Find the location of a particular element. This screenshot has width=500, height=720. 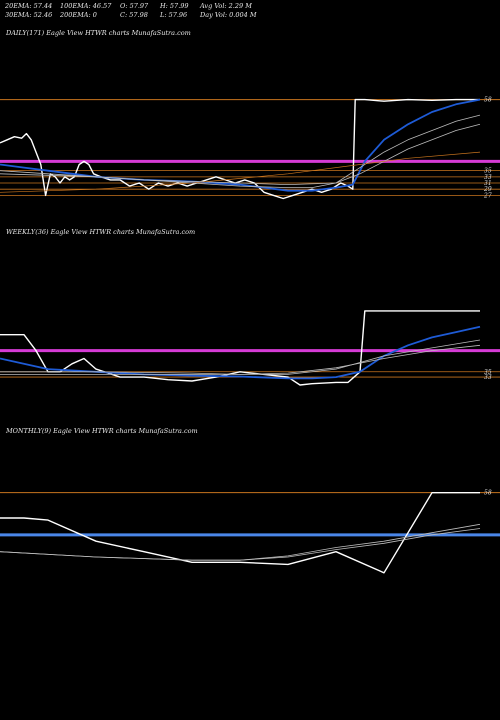

day-vol-stat: Day Vol: 0.004 M is located at coordinates (228, 15).